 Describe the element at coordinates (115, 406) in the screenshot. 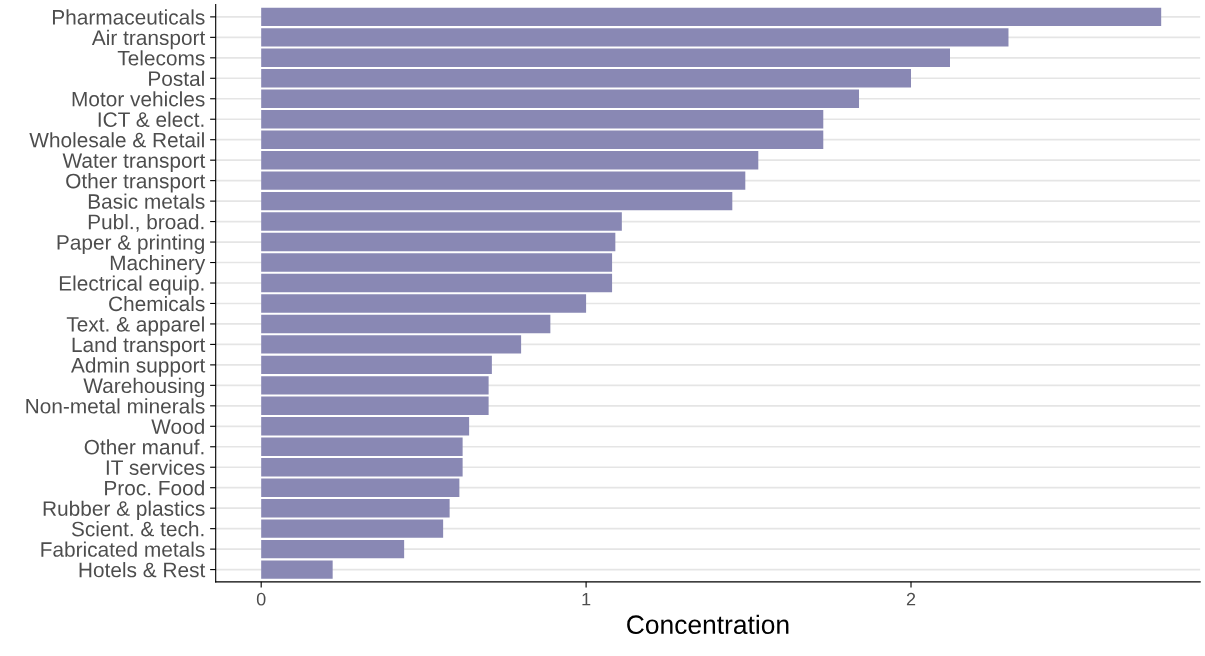

I see `y-tick-label: Non-metal minerals` at that location.